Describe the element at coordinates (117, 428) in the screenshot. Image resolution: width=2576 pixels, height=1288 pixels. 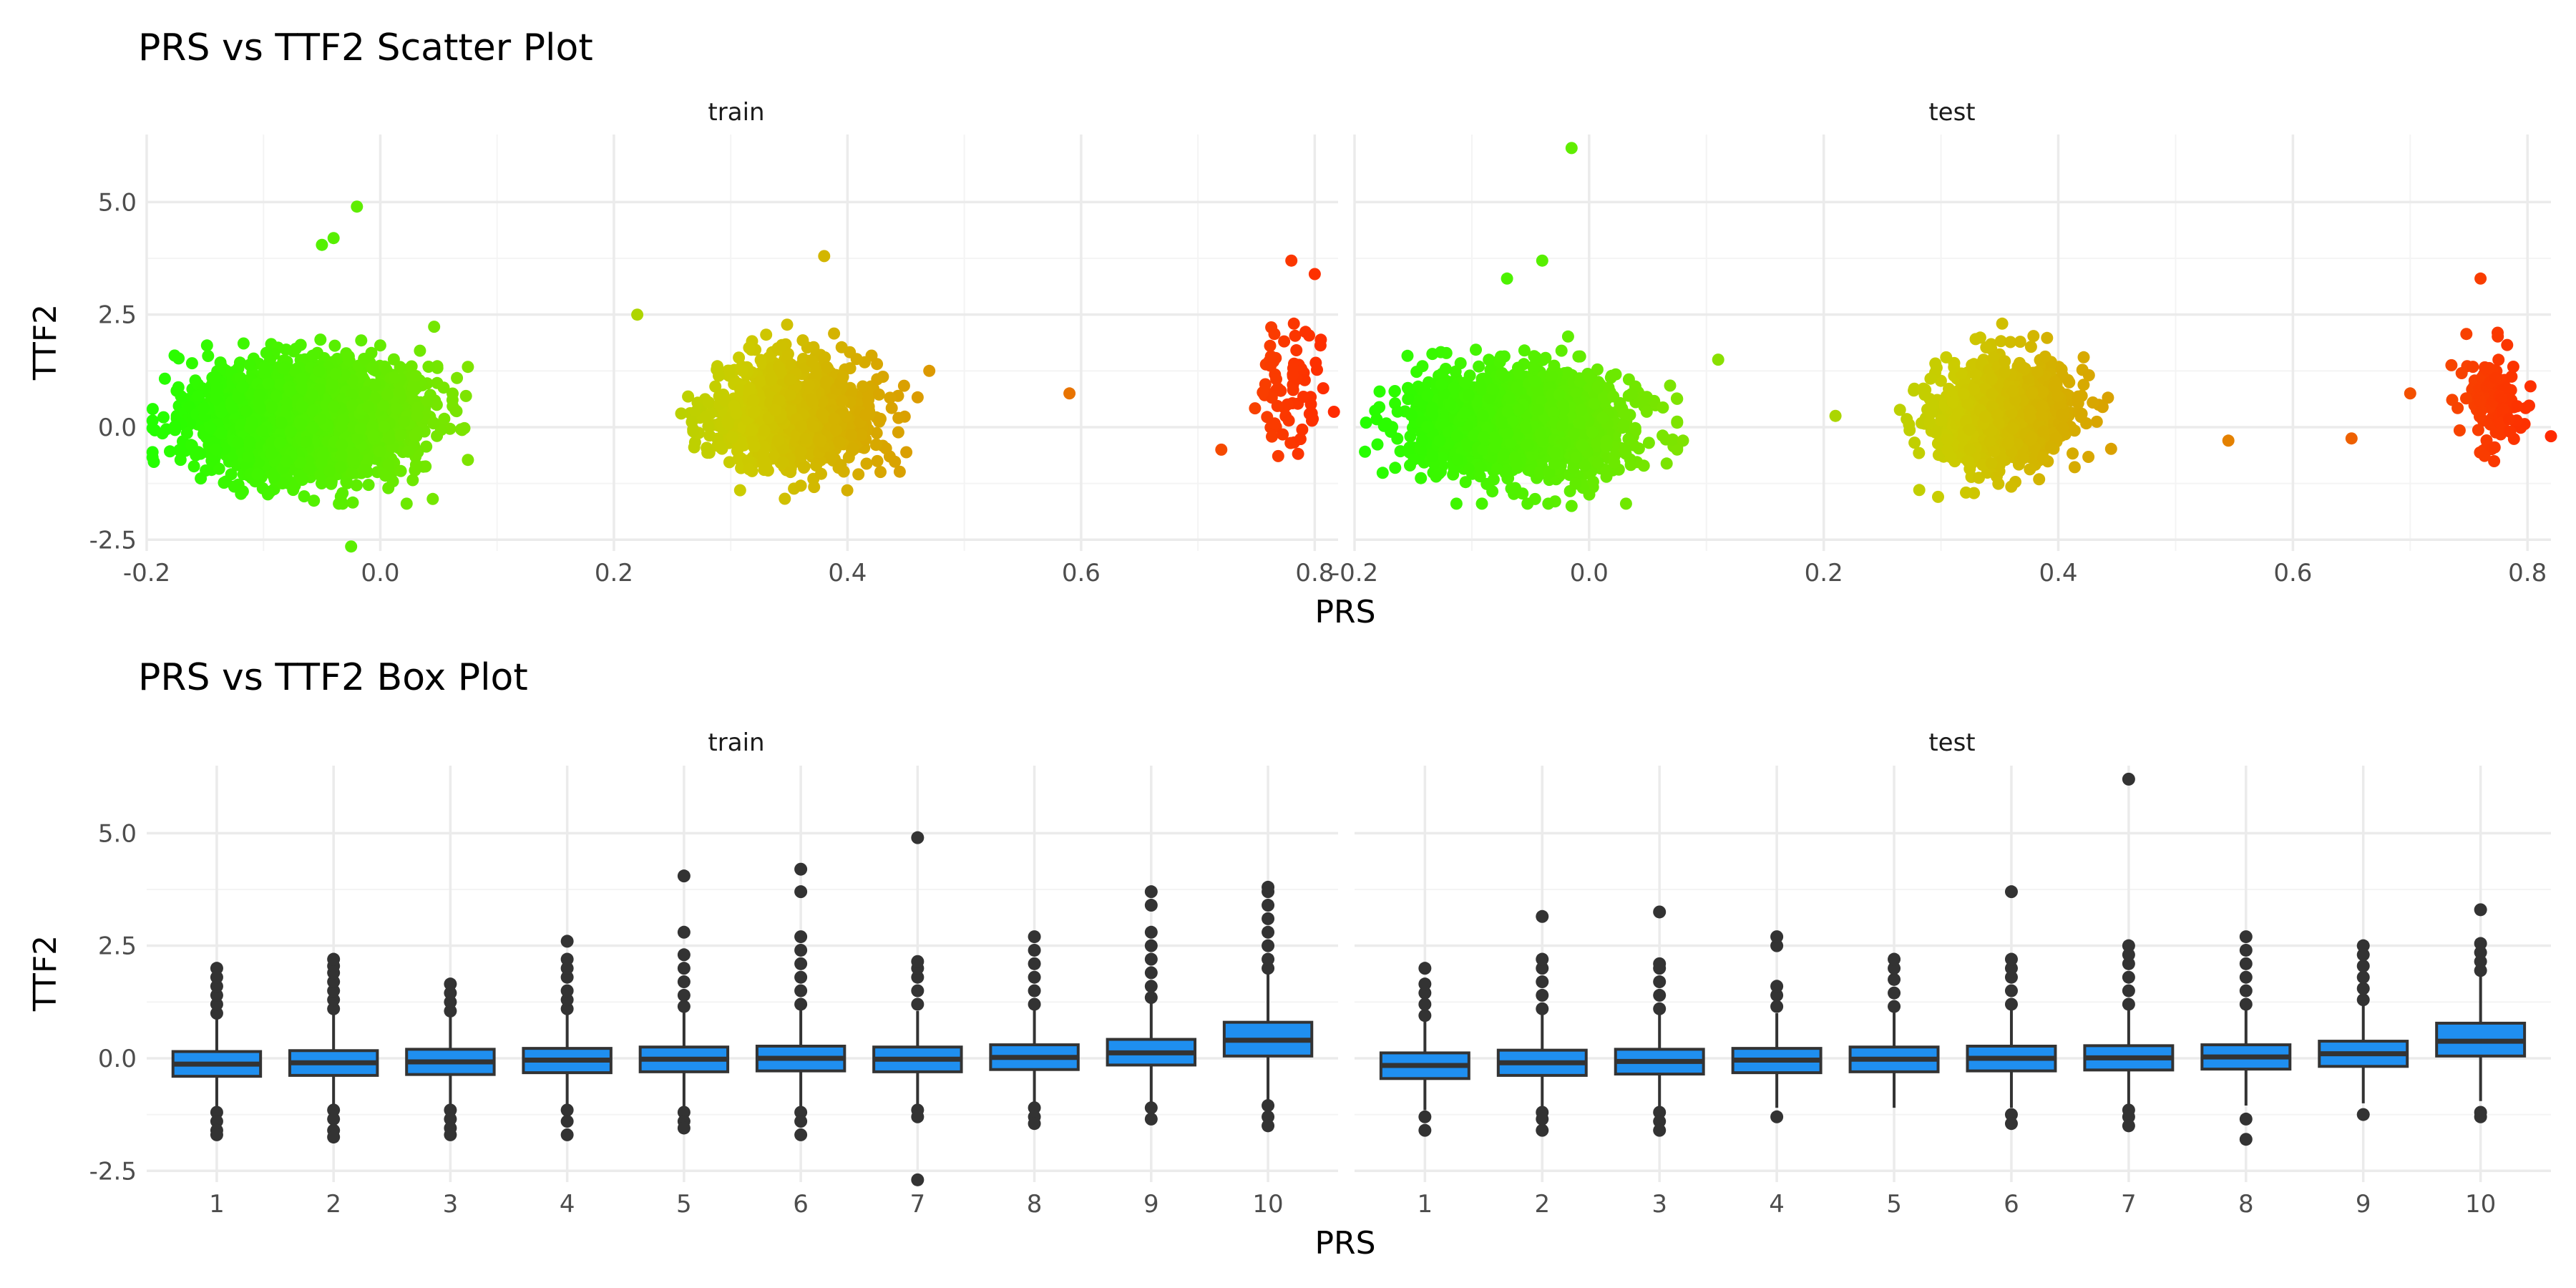
I see `scatter-y-tick-label: 0.0` at that location.